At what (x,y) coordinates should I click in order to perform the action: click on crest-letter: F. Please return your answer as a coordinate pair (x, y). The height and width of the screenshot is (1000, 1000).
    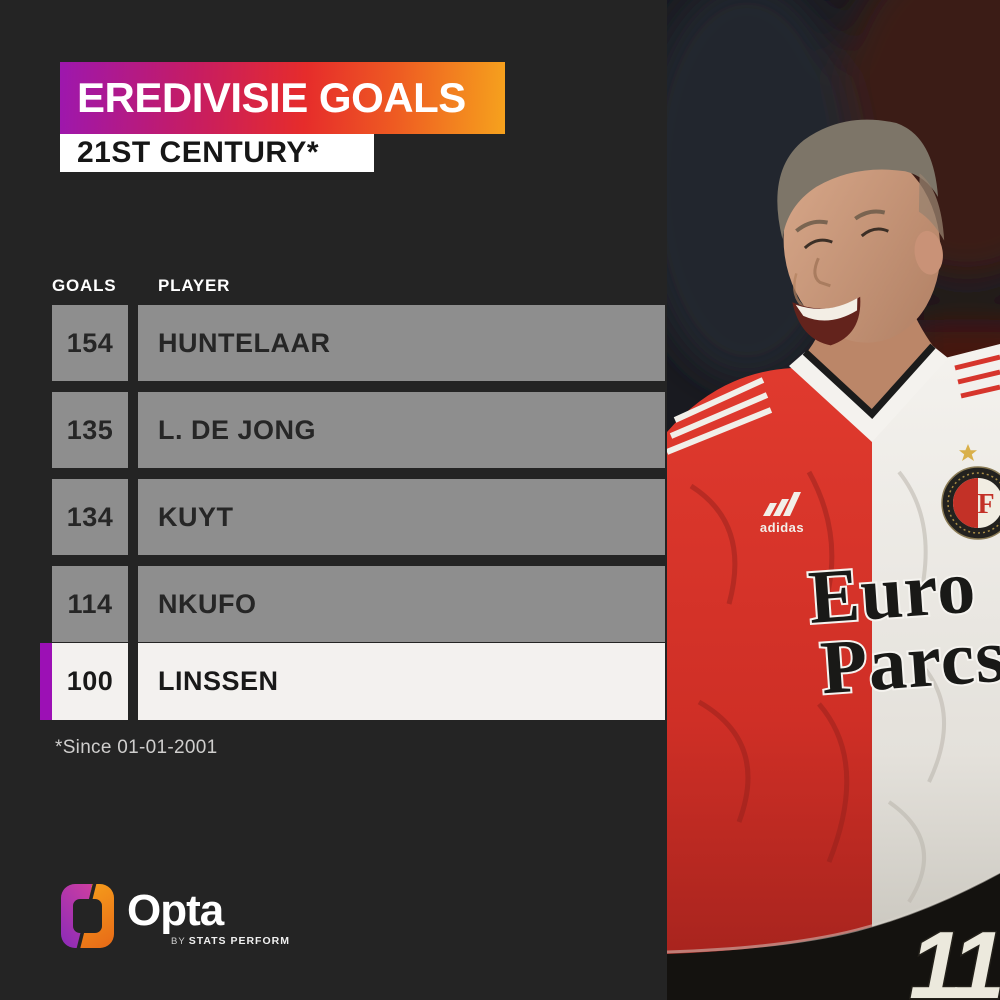
    Looking at the image, I should click on (985, 504).